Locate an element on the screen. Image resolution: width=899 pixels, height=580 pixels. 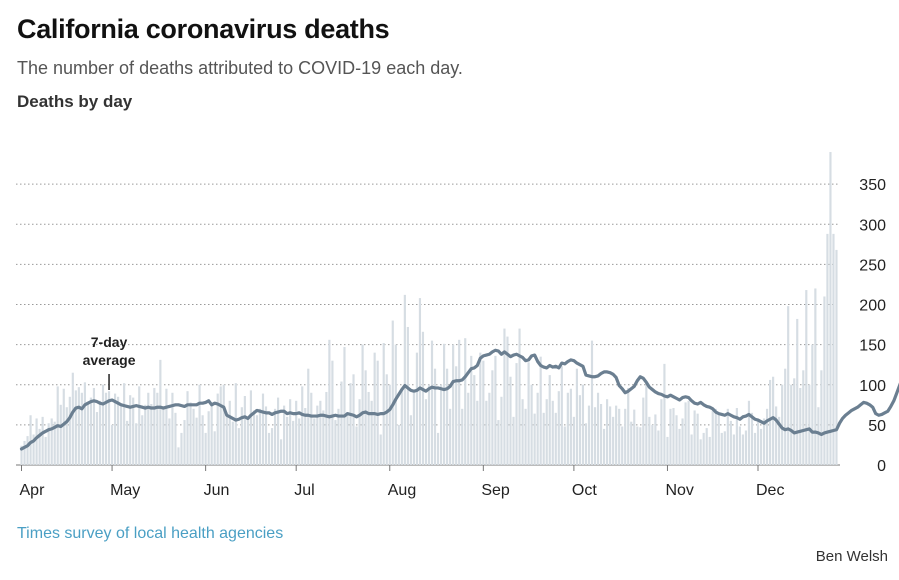
x-tick-label: Dec is located at coordinates (770, 490).